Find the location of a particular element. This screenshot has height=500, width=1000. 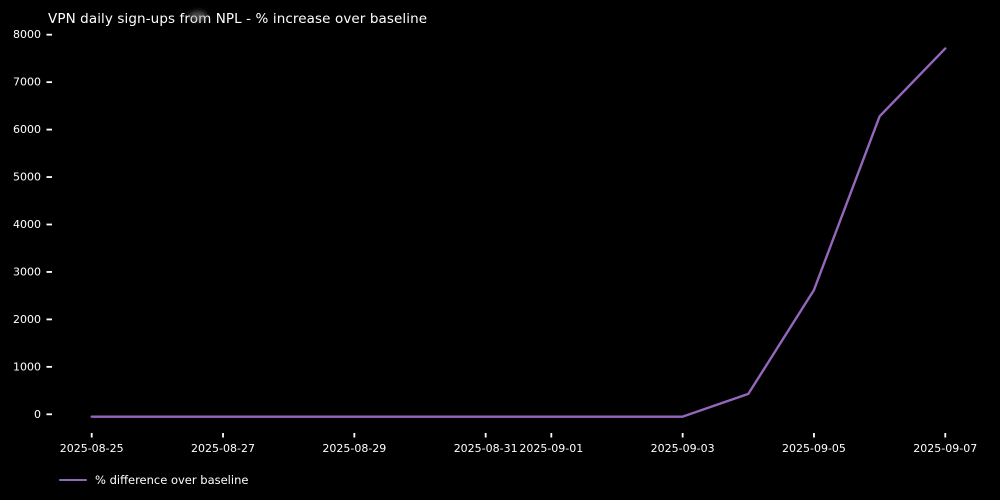

legend: % difference over baseline is located at coordinates (153, 480).